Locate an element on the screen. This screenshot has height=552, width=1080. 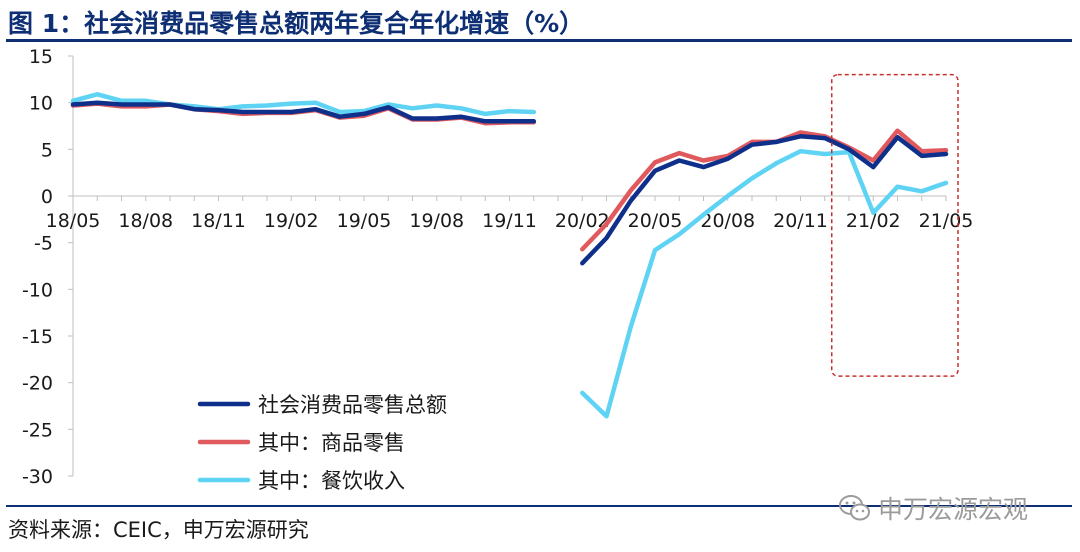
y-tick-label: -10 is located at coordinates (37, 290).